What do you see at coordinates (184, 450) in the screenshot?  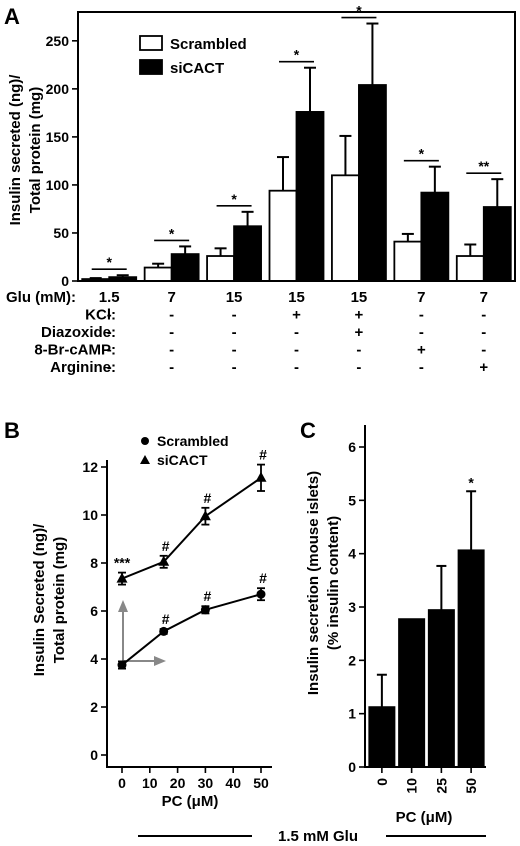 I see `panel-b-legend: Scrambled siCACT` at bounding box center [184, 450].